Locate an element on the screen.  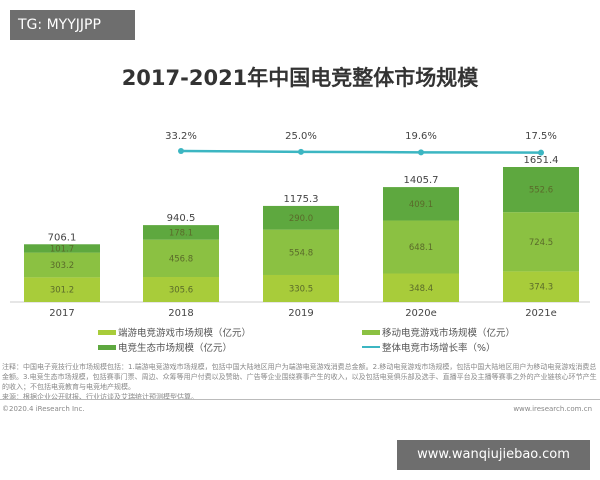
source-text: 来源：根据企业公开财报、行业访谈及艾瑞统计预测模型估算。 is located at coordinates (100, 397).